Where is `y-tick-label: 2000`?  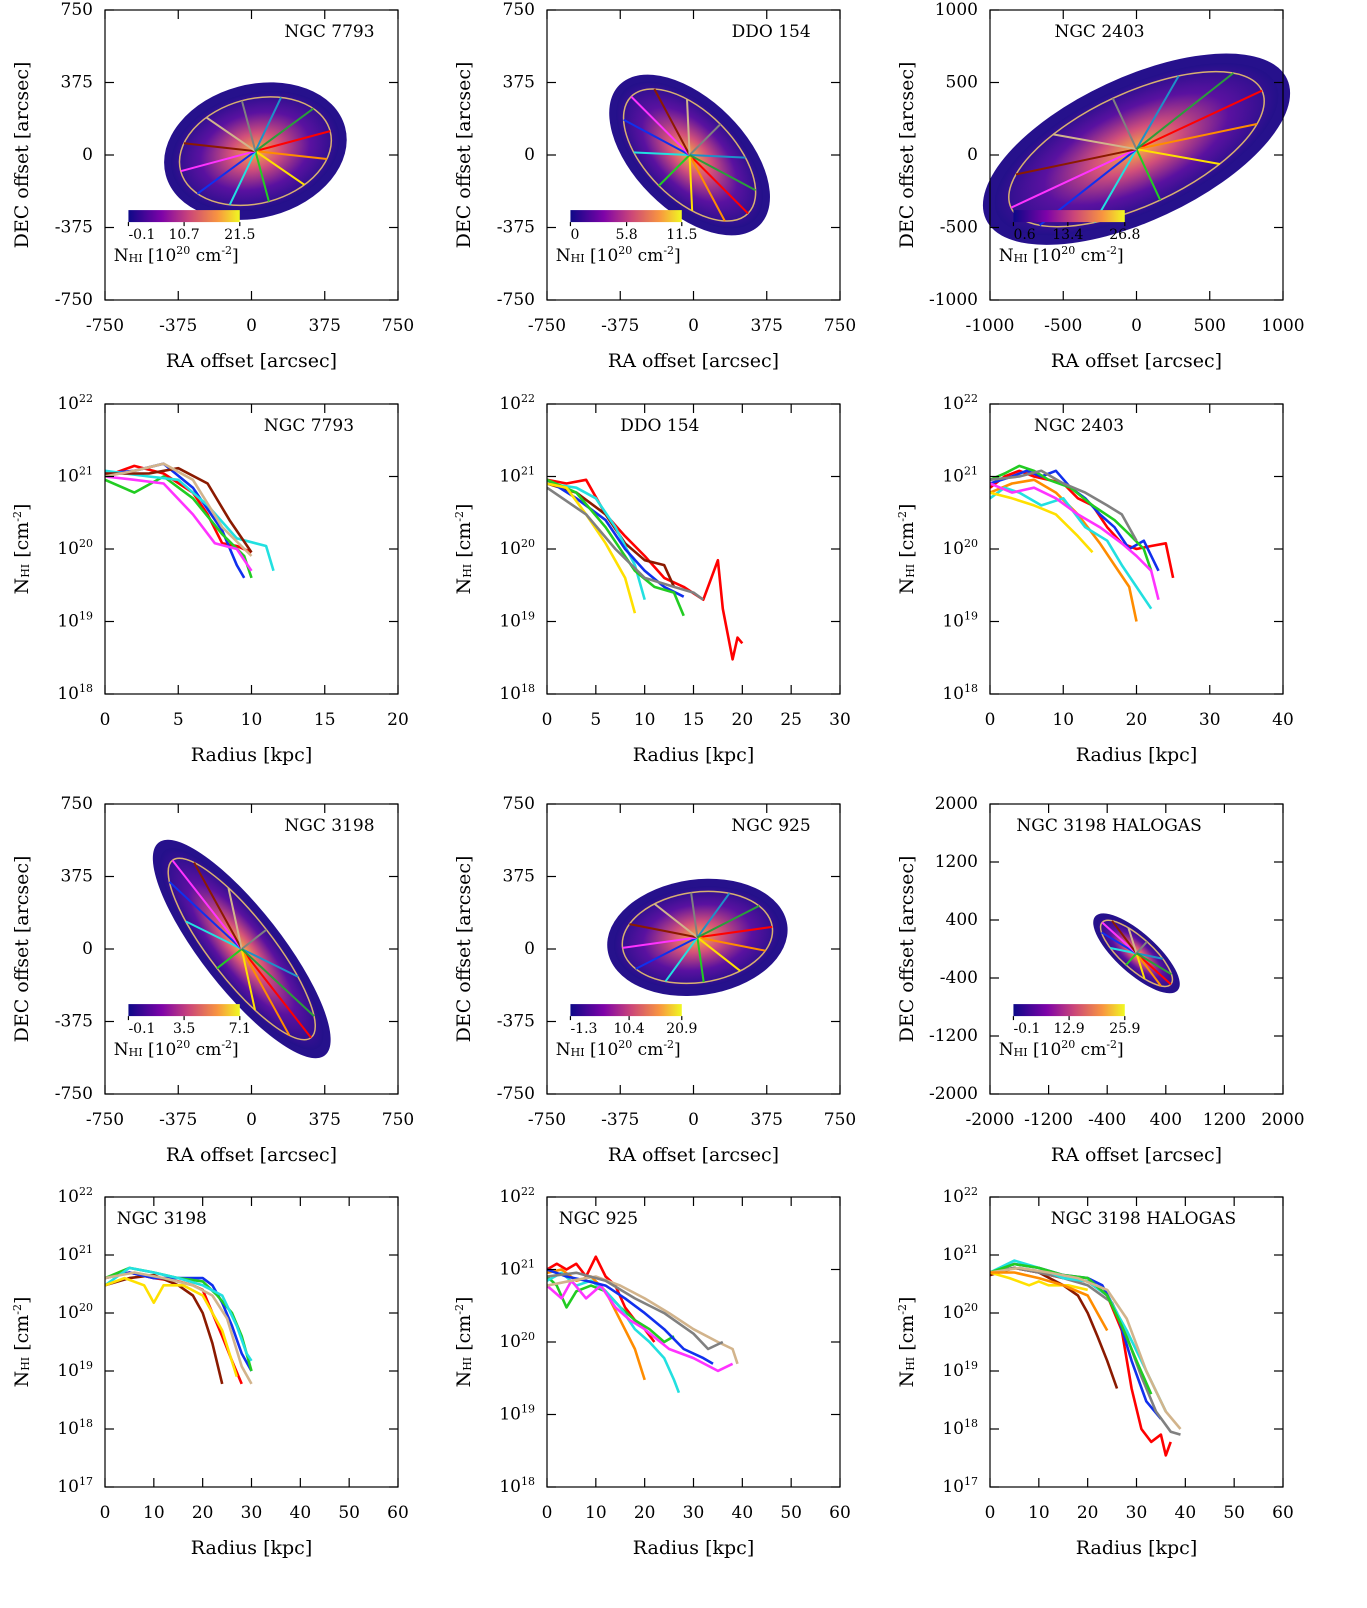
y-tick-label: 2000 is located at coordinates (956, 804).